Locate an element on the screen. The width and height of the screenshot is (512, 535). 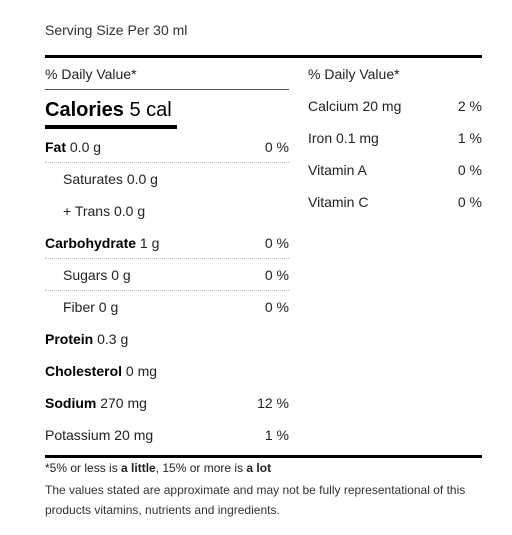
nutrient-bold-label: Fat is located at coordinates (55, 147).